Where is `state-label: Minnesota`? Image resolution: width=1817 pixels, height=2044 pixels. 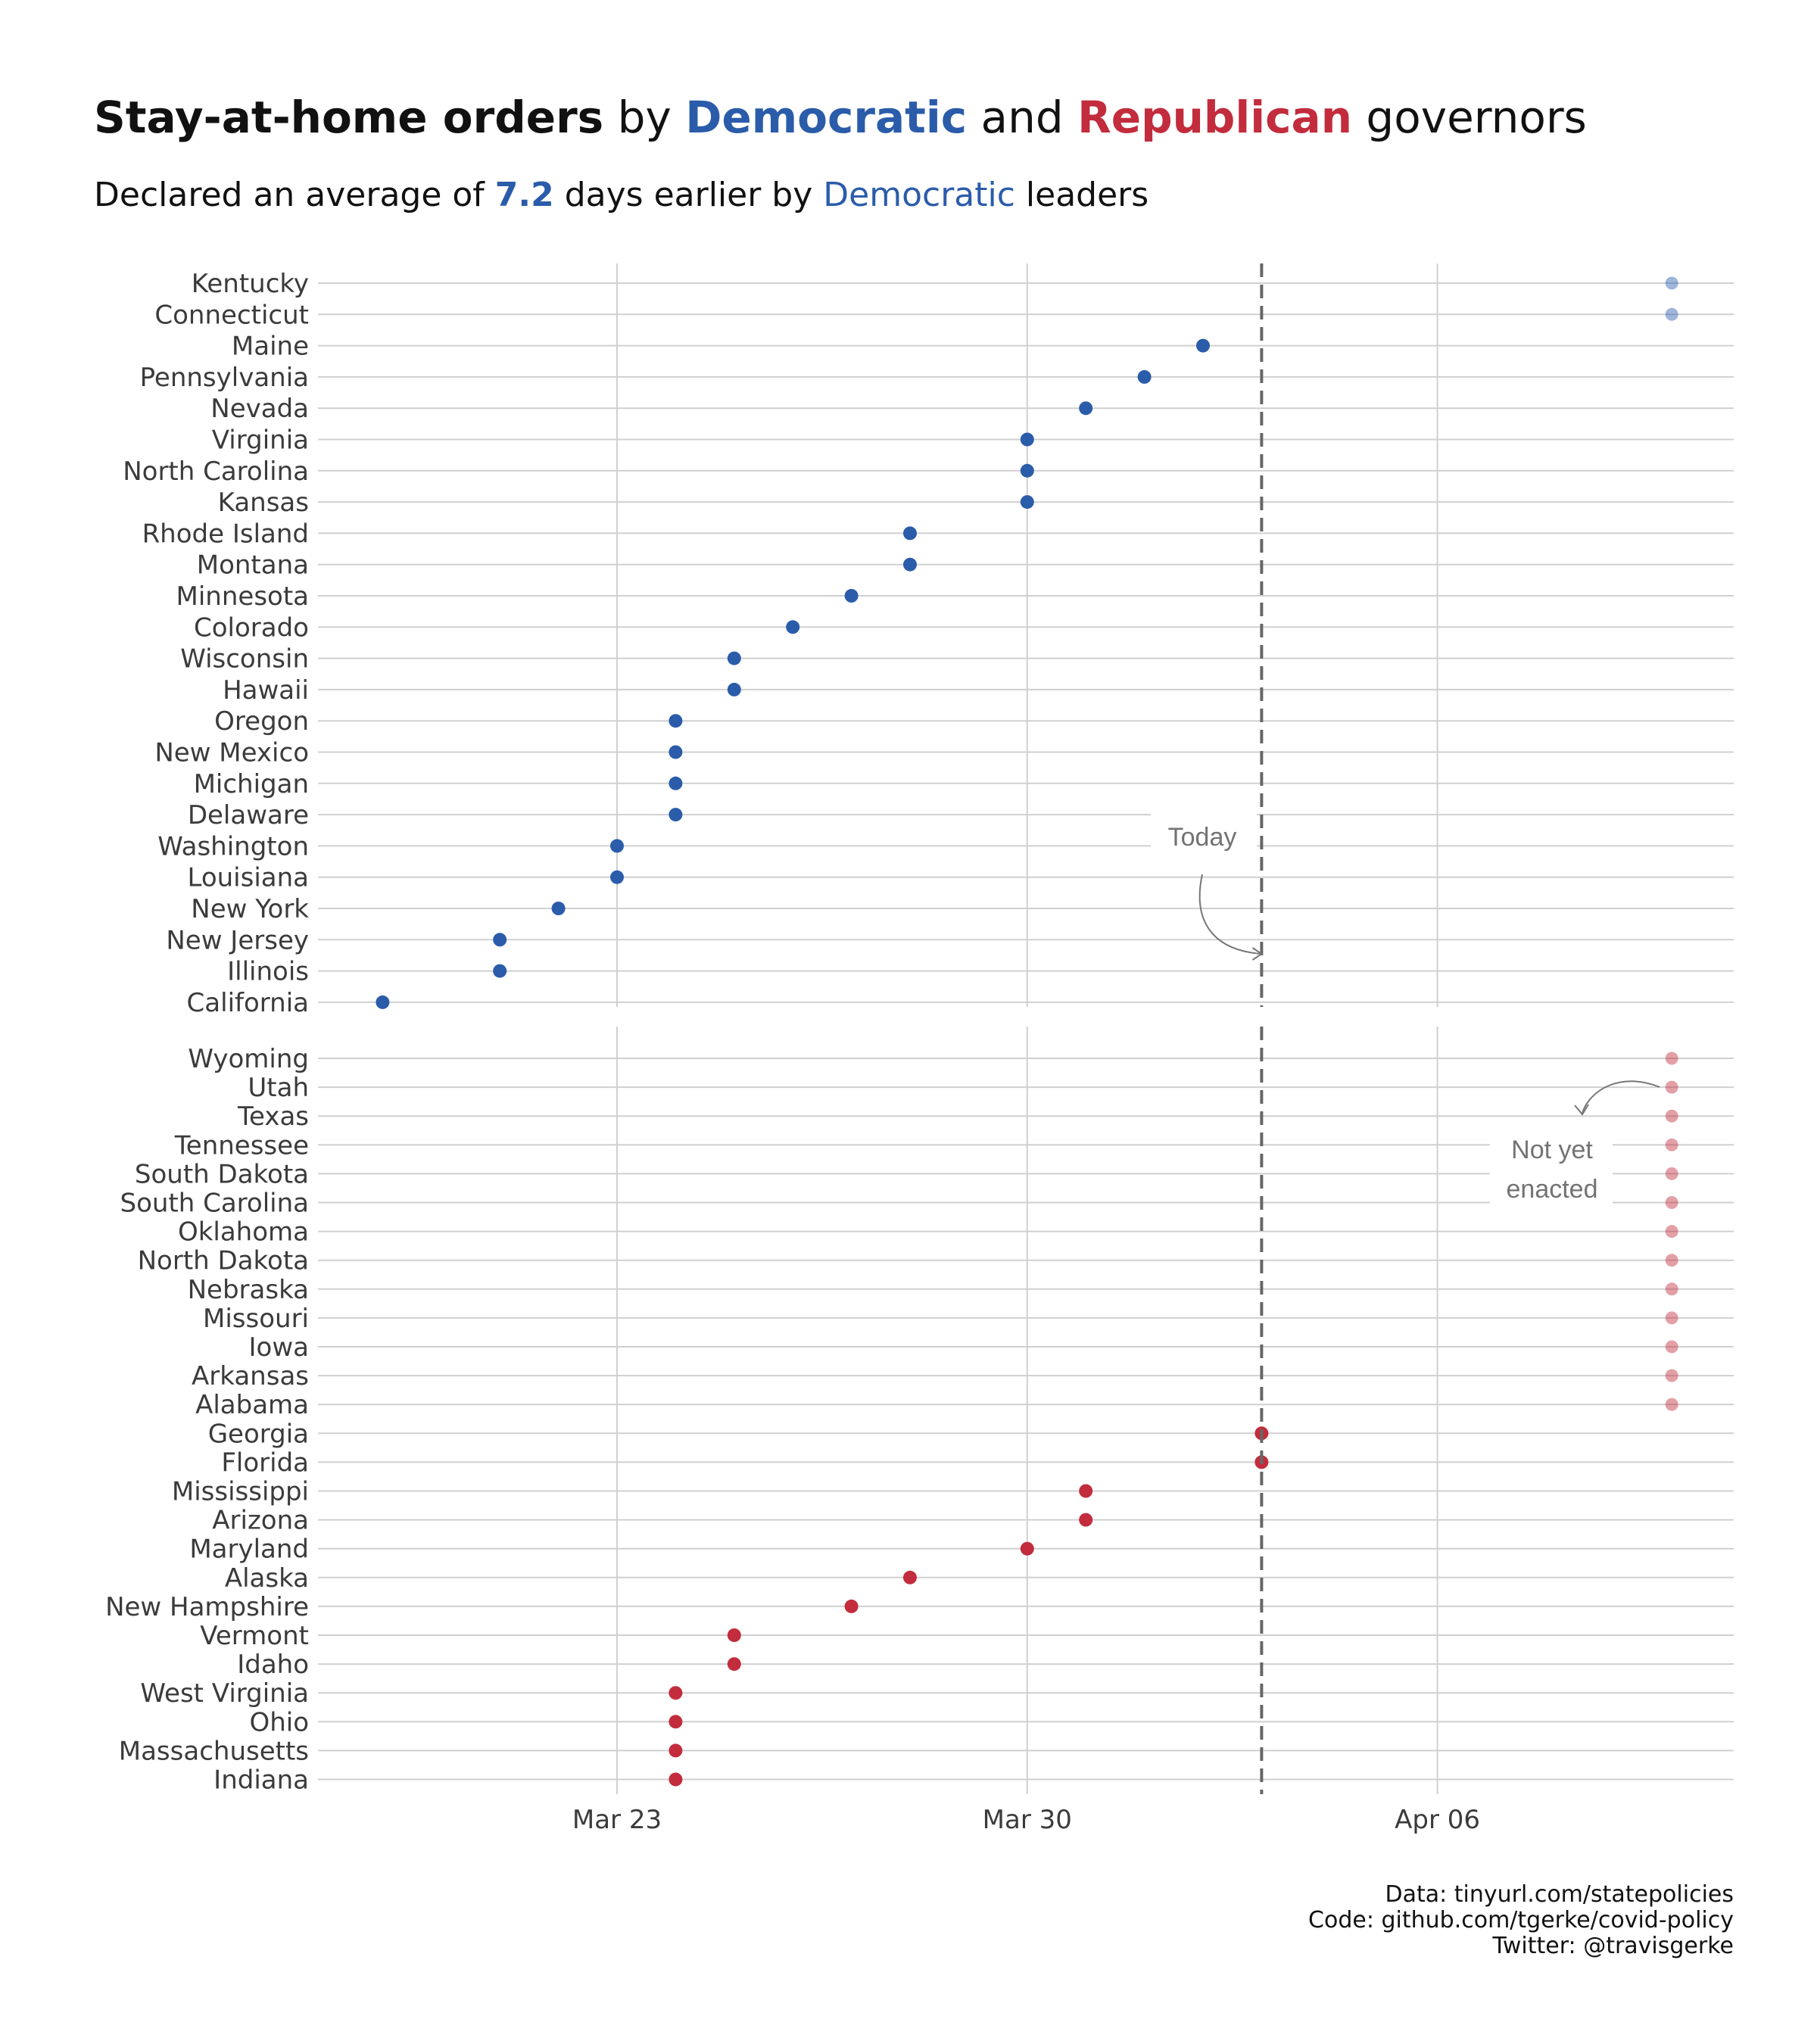 state-label: Minnesota is located at coordinates (242, 596).